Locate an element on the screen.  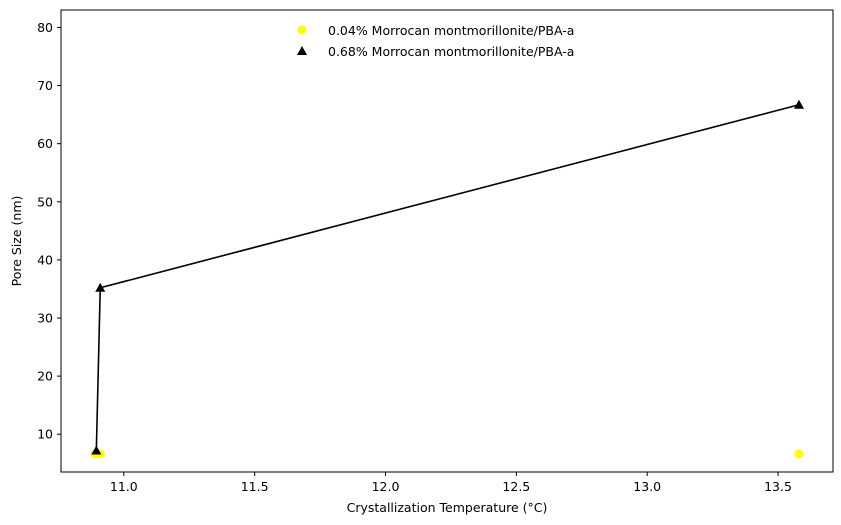
x-axis-title: Crystallization Temperature (°C) is located at coordinates (447, 507).